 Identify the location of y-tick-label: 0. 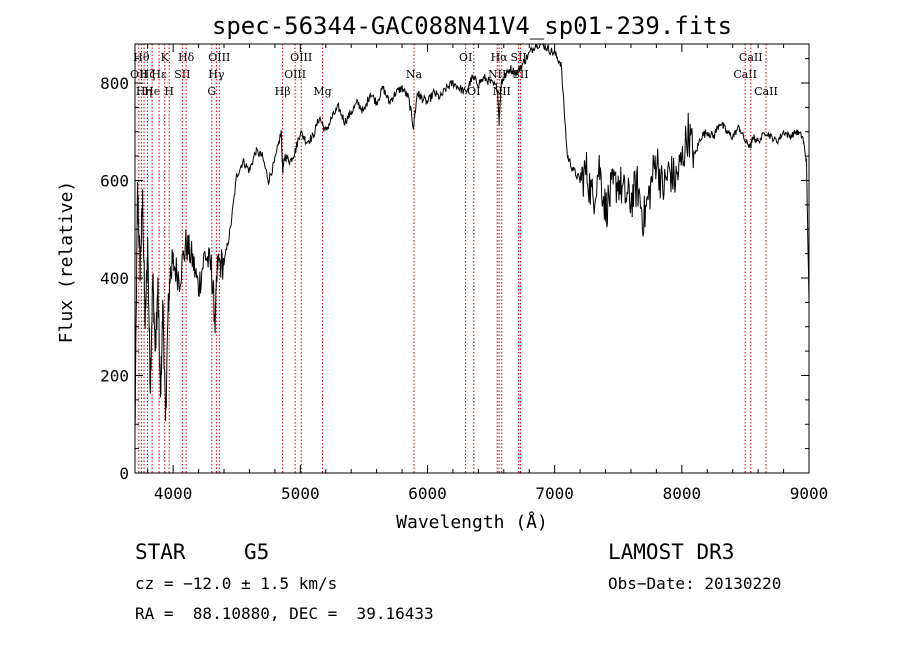
(124, 473).